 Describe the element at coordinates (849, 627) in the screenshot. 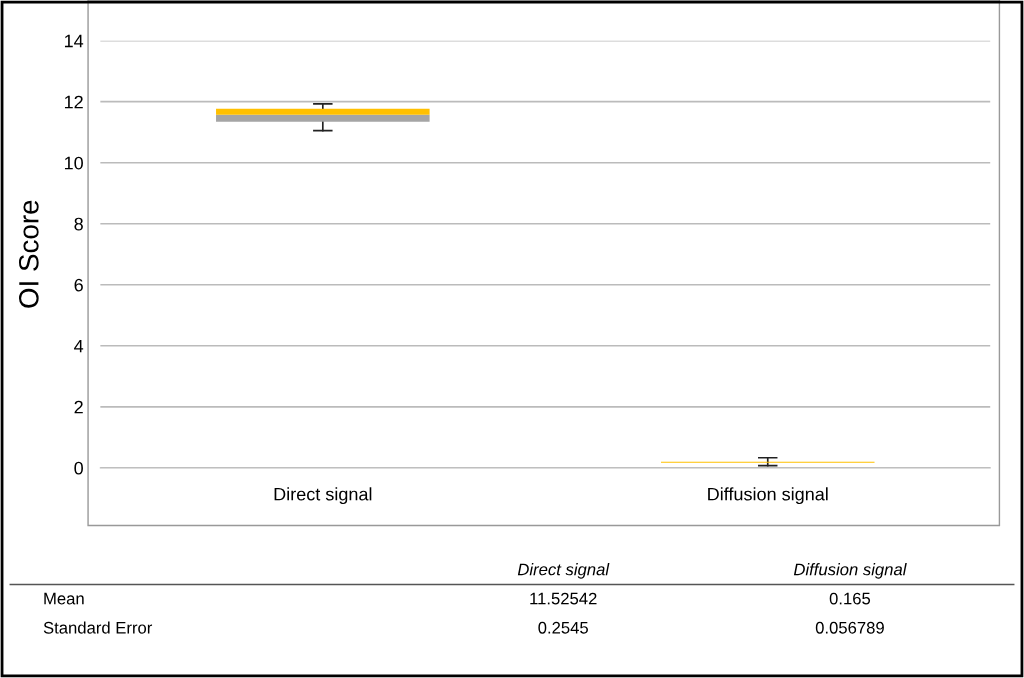

I see `text: 0.056789` at that location.